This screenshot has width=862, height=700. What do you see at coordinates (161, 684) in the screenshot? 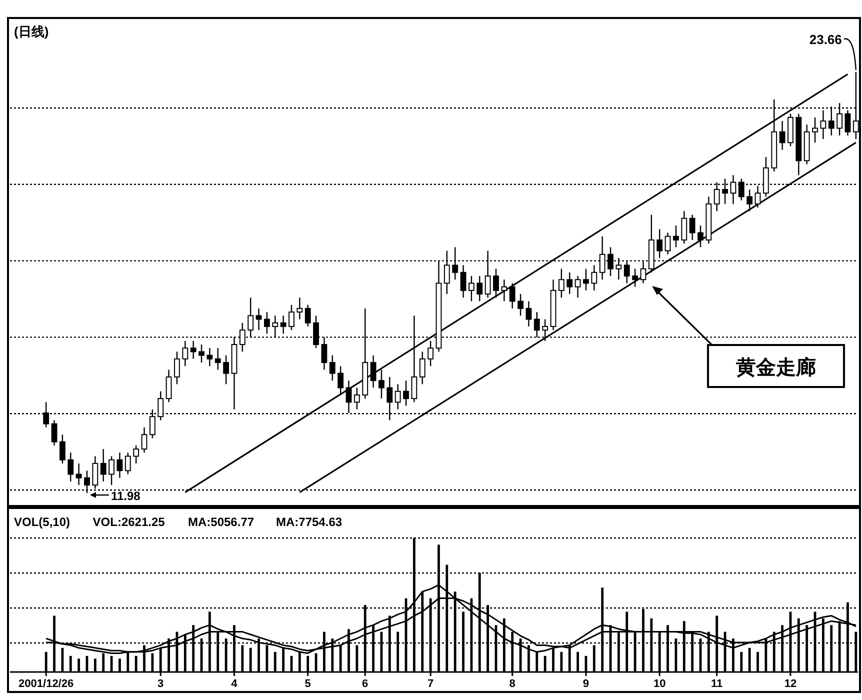
I see `x-tick-label: 3` at bounding box center [161, 684].